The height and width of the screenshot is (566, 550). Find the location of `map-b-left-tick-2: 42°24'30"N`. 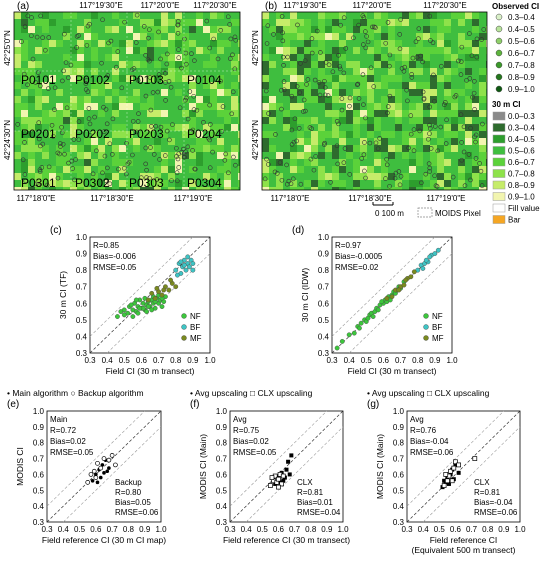

map-b-left-tick-2: 42°24'30"N is located at coordinates (255, 140).